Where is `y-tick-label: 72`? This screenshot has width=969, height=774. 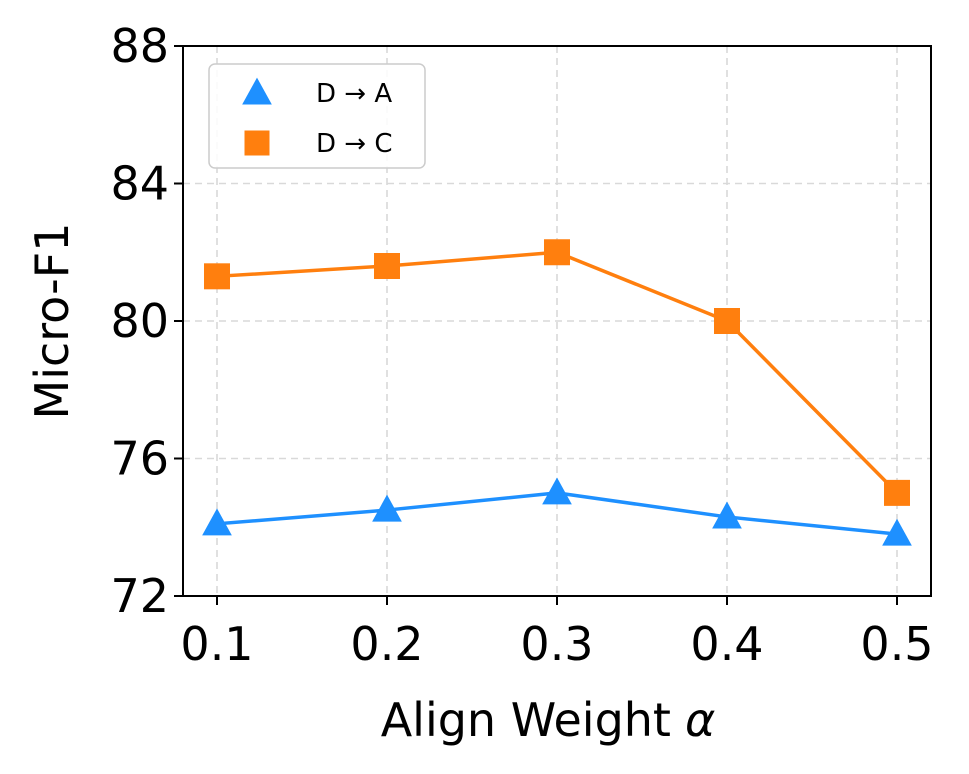 y-tick-label: 72 is located at coordinates (139, 596).